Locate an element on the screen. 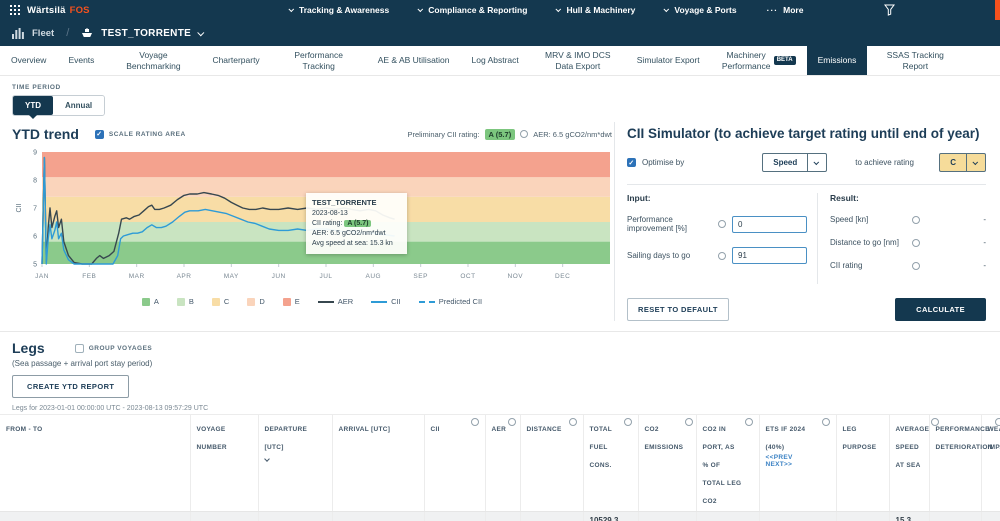  svg-text: JUN is located at coordinates (279, 276).